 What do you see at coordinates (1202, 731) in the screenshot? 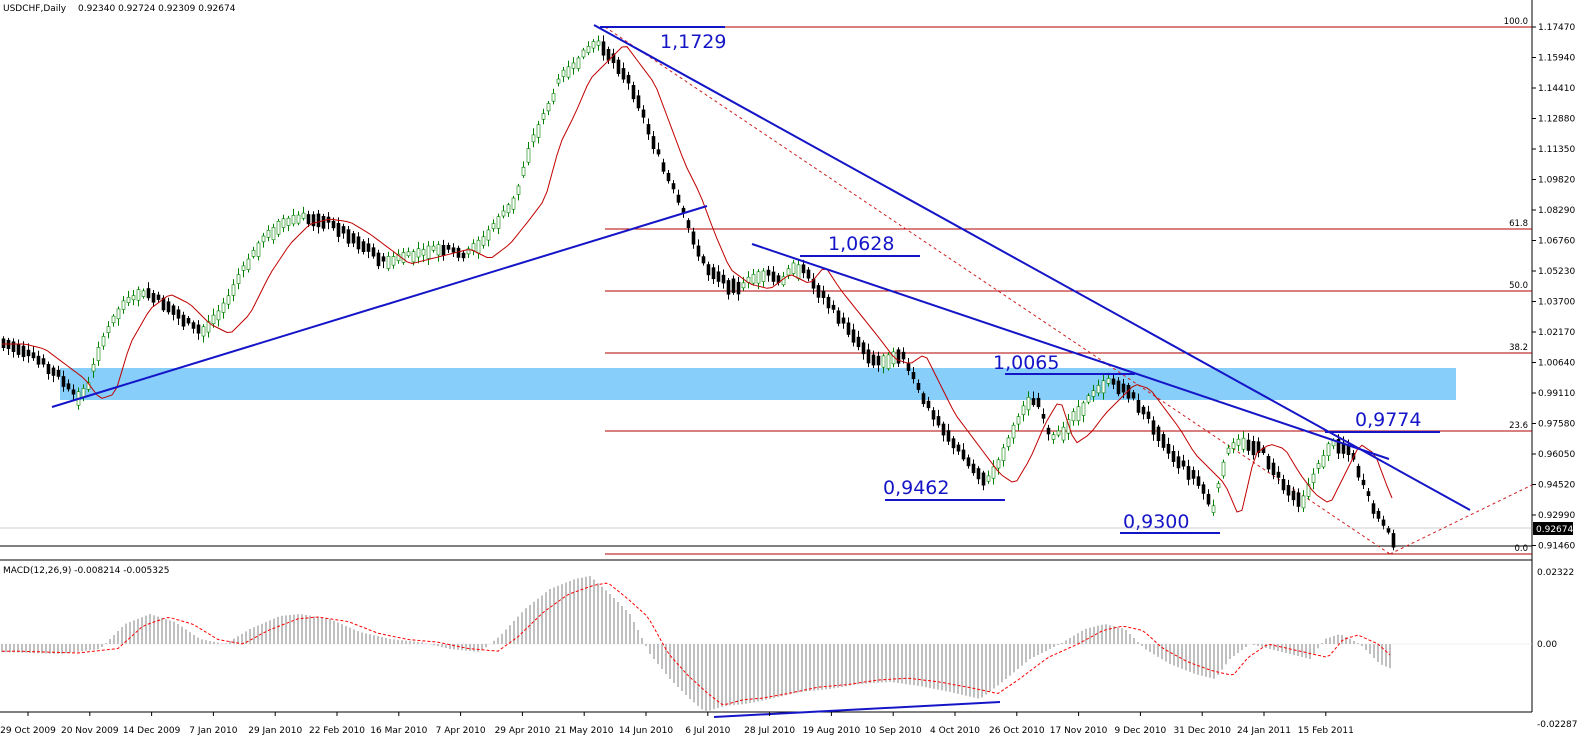
I see `time-tick-label: 31 Dec 2010` at bounding box center [1202, 731].